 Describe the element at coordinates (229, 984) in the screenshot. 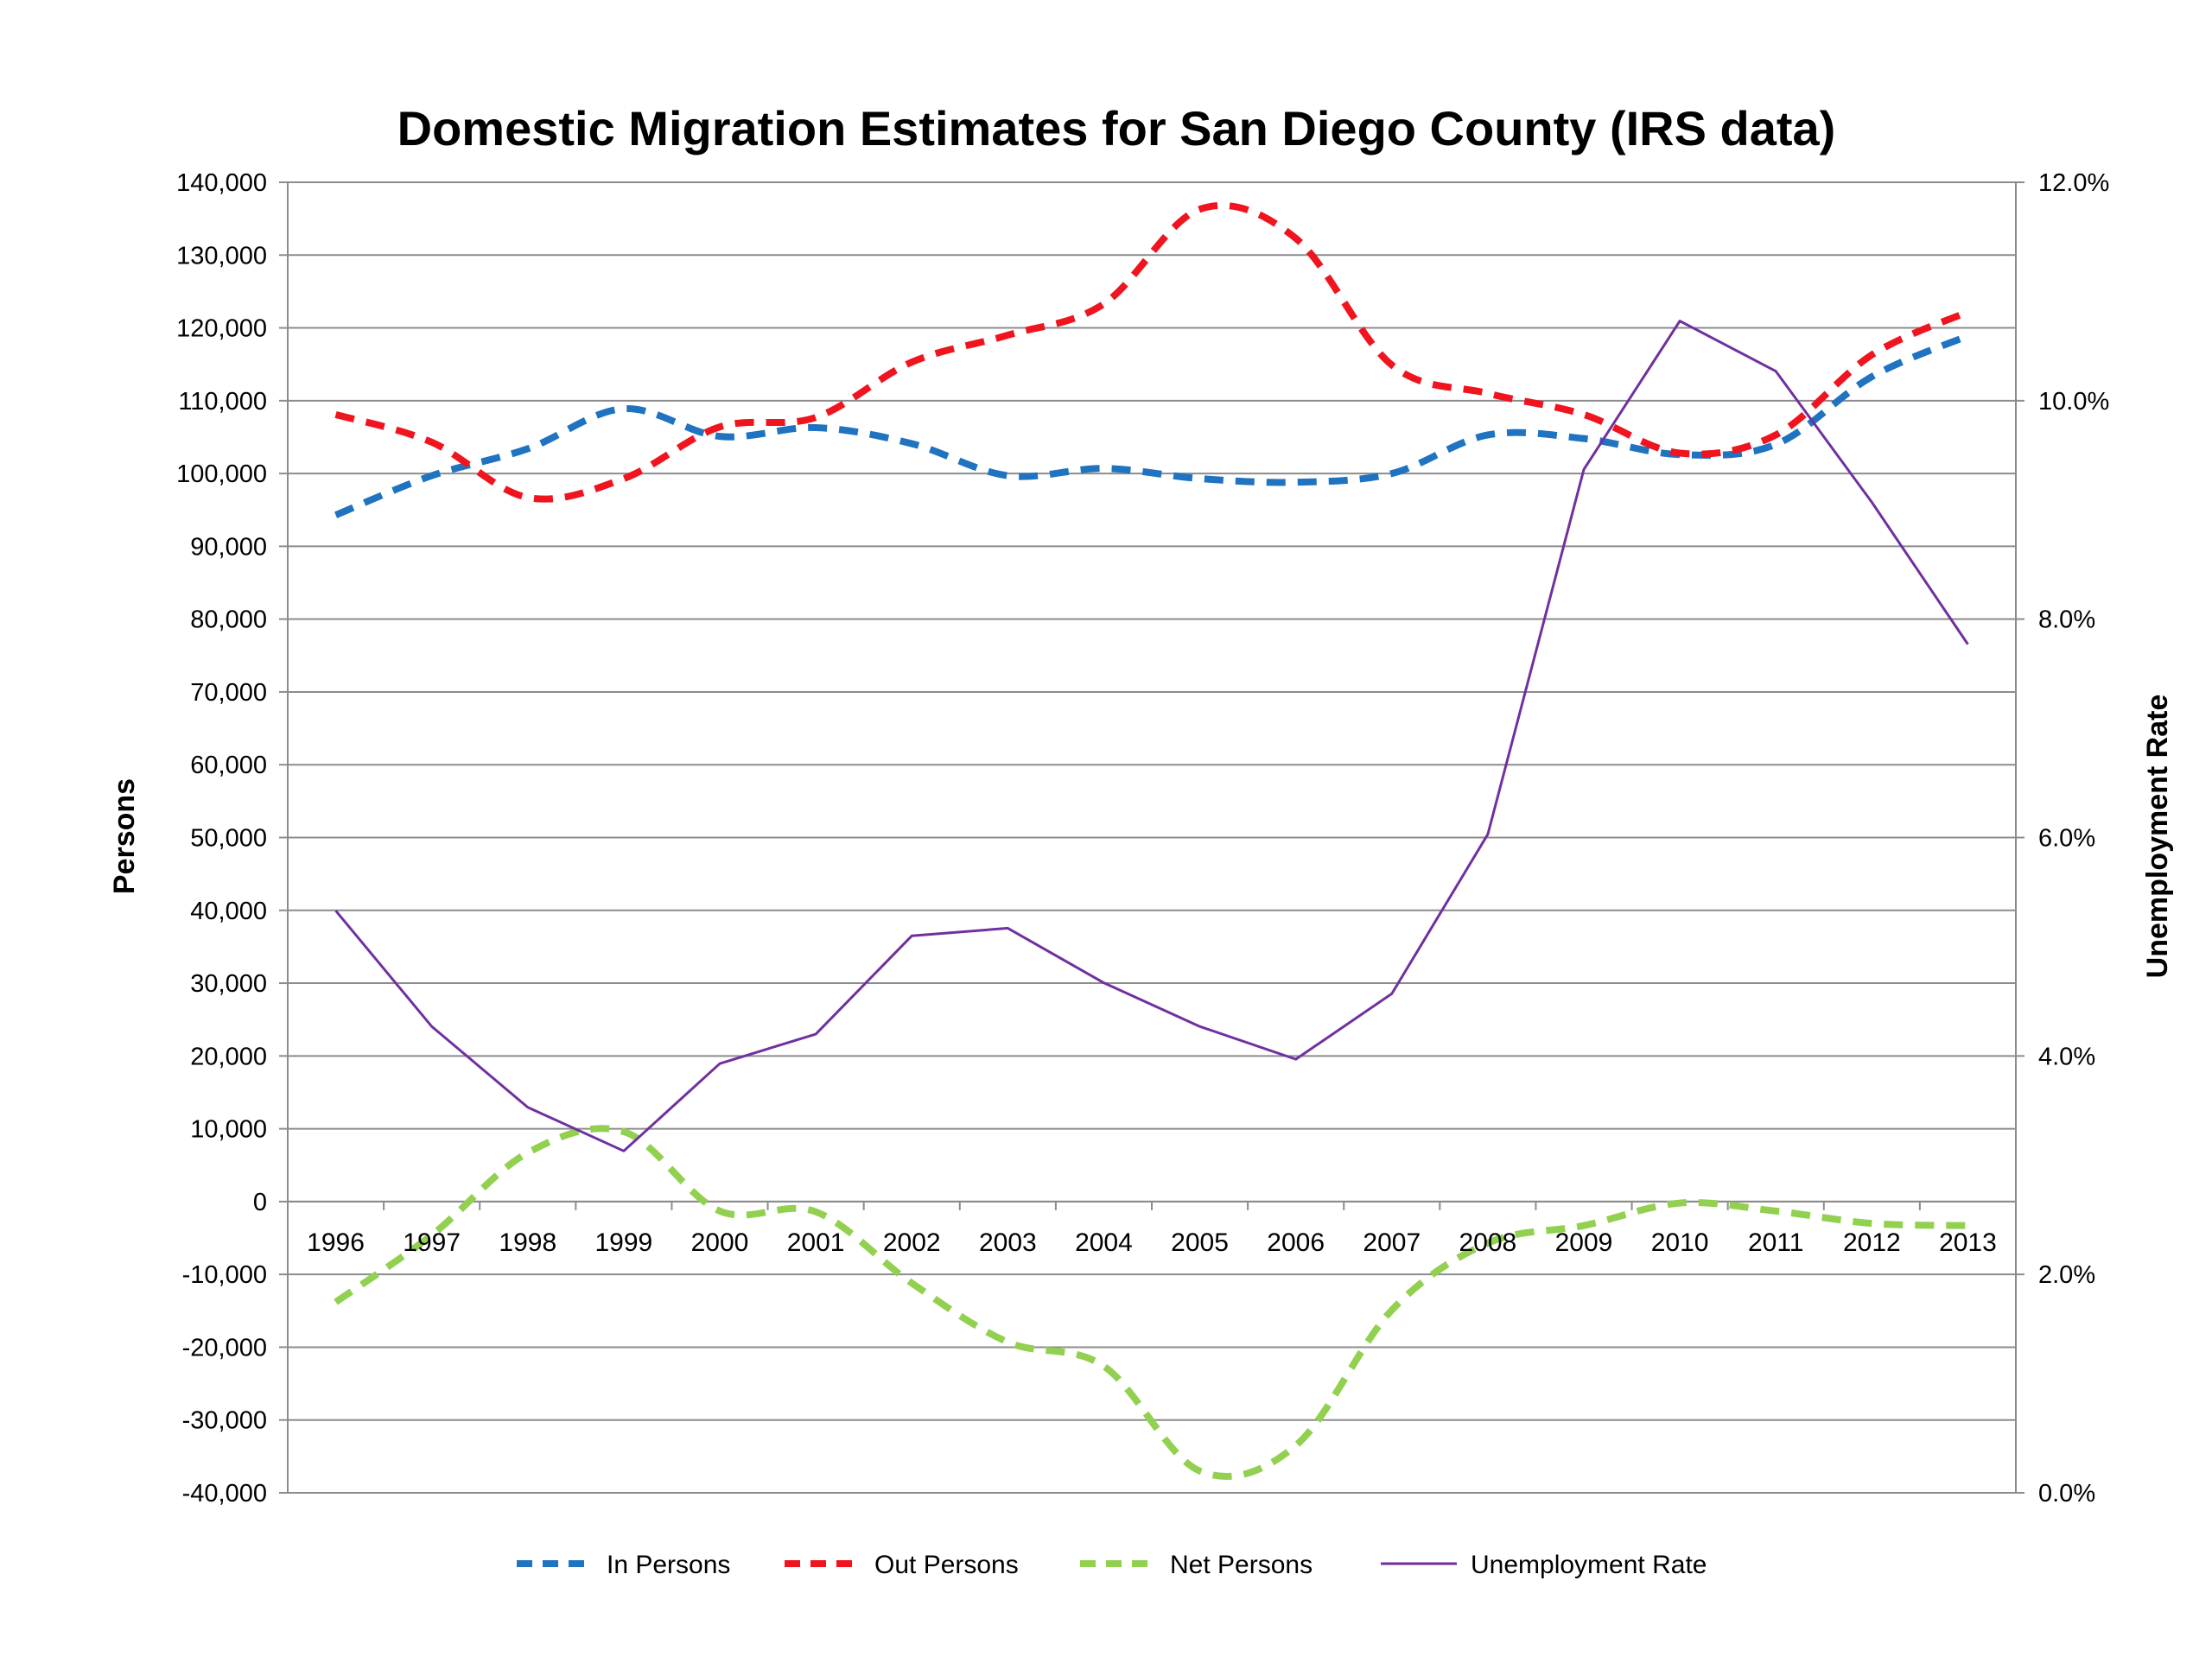

I see `y-tick-label: 30,000` at that location.